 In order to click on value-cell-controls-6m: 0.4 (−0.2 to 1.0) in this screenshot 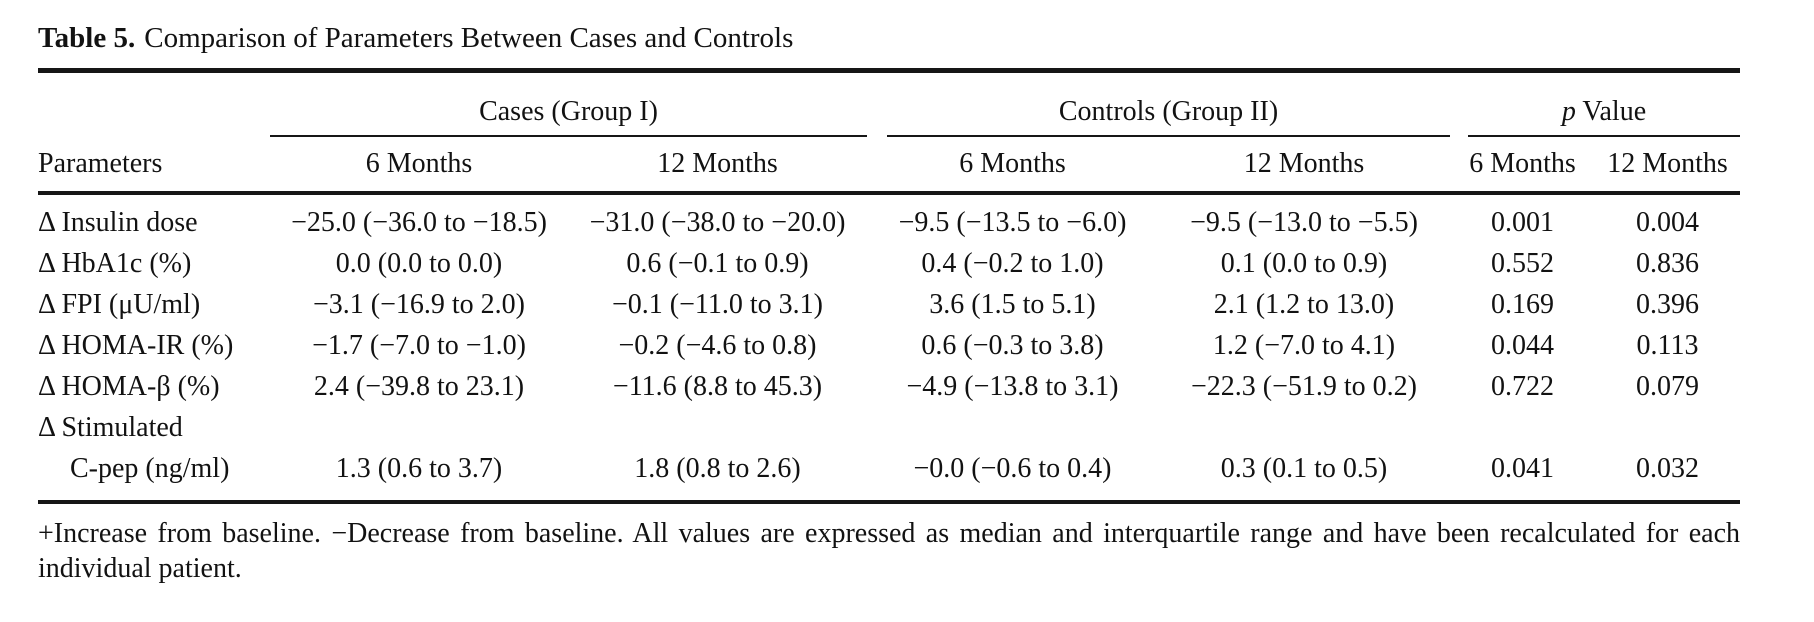, I will do `click(1012, 263)`.